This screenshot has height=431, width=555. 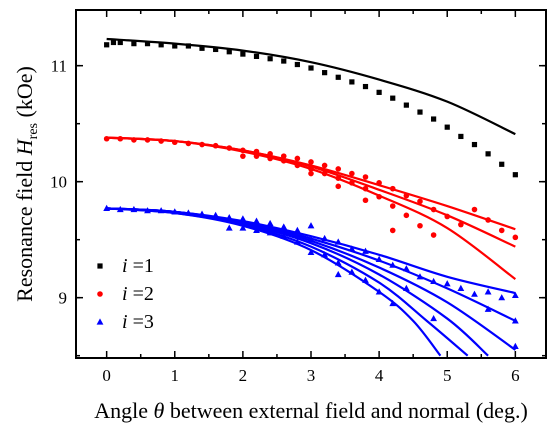 What do you see at coordinates (58, 182) in the screenshot?
I see `y-tick-label: 10` at bounding box center [58, 182].